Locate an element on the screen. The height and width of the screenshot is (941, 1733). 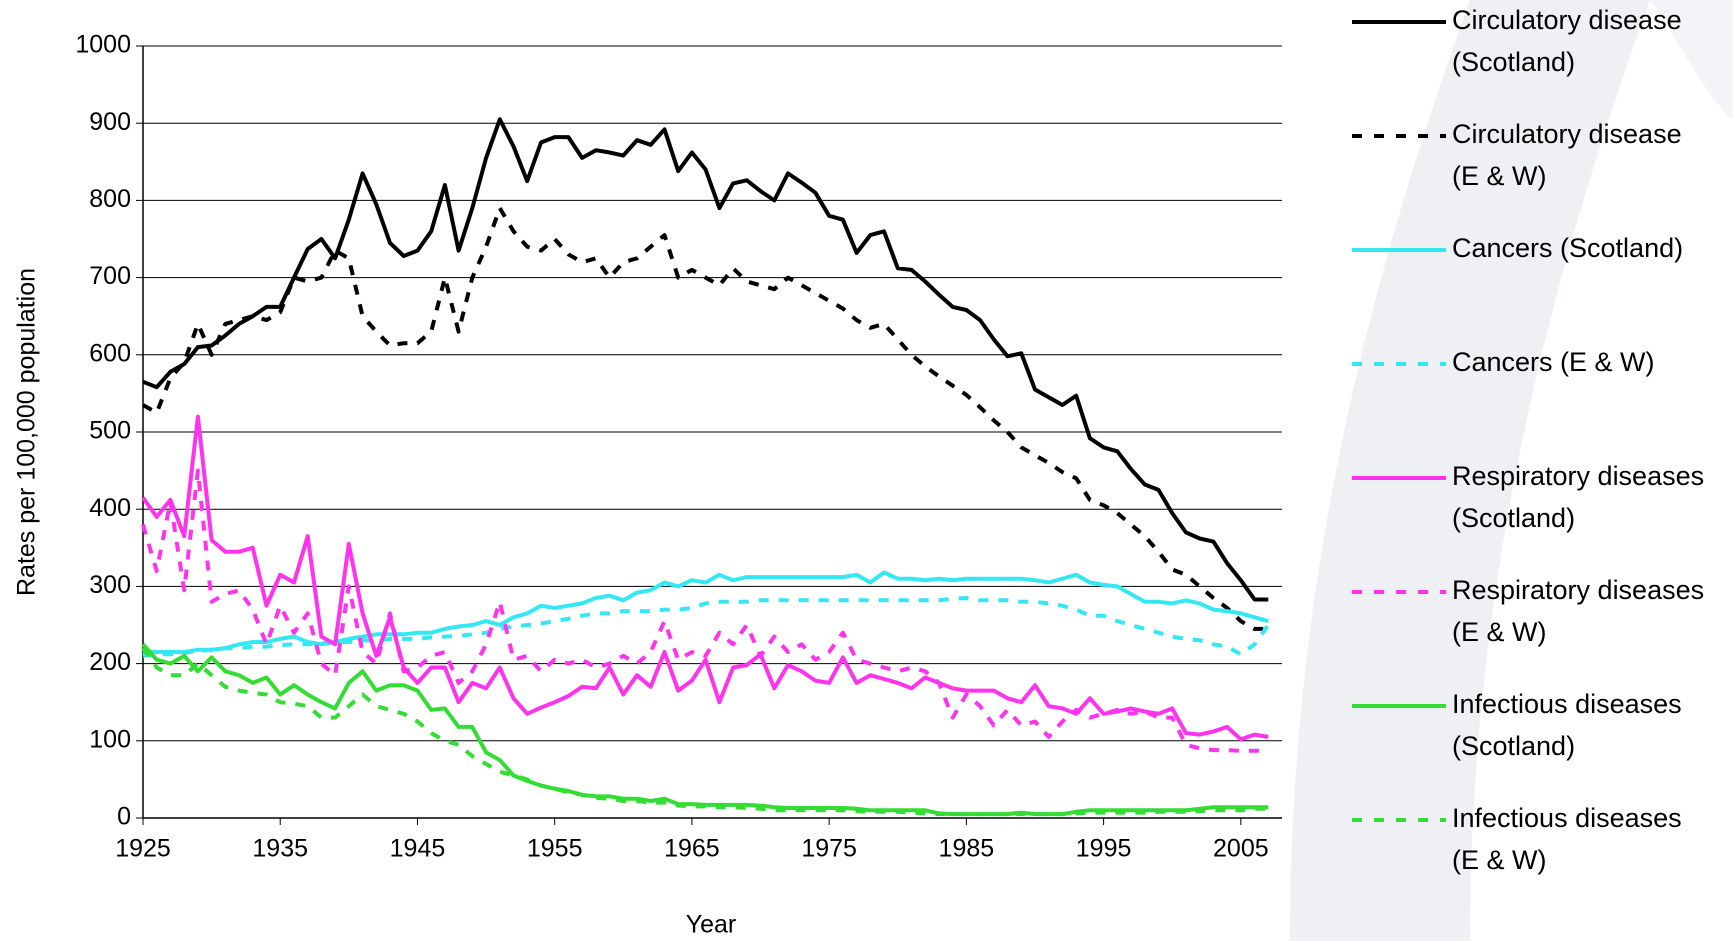
x-tick-label: 1945 is located at coordinates (418, 849).